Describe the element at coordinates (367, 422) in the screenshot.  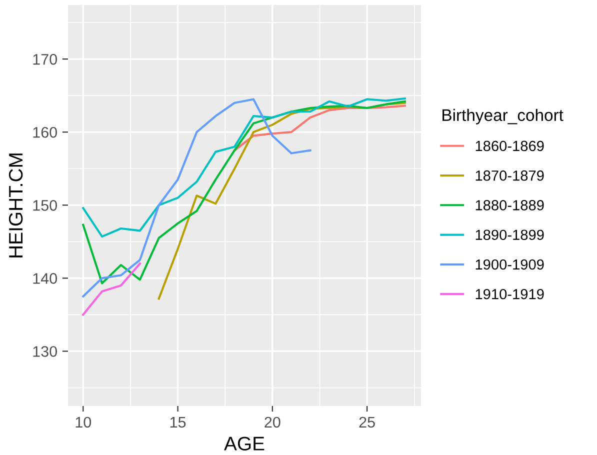
I see `x-tick-label: 25` at that location.